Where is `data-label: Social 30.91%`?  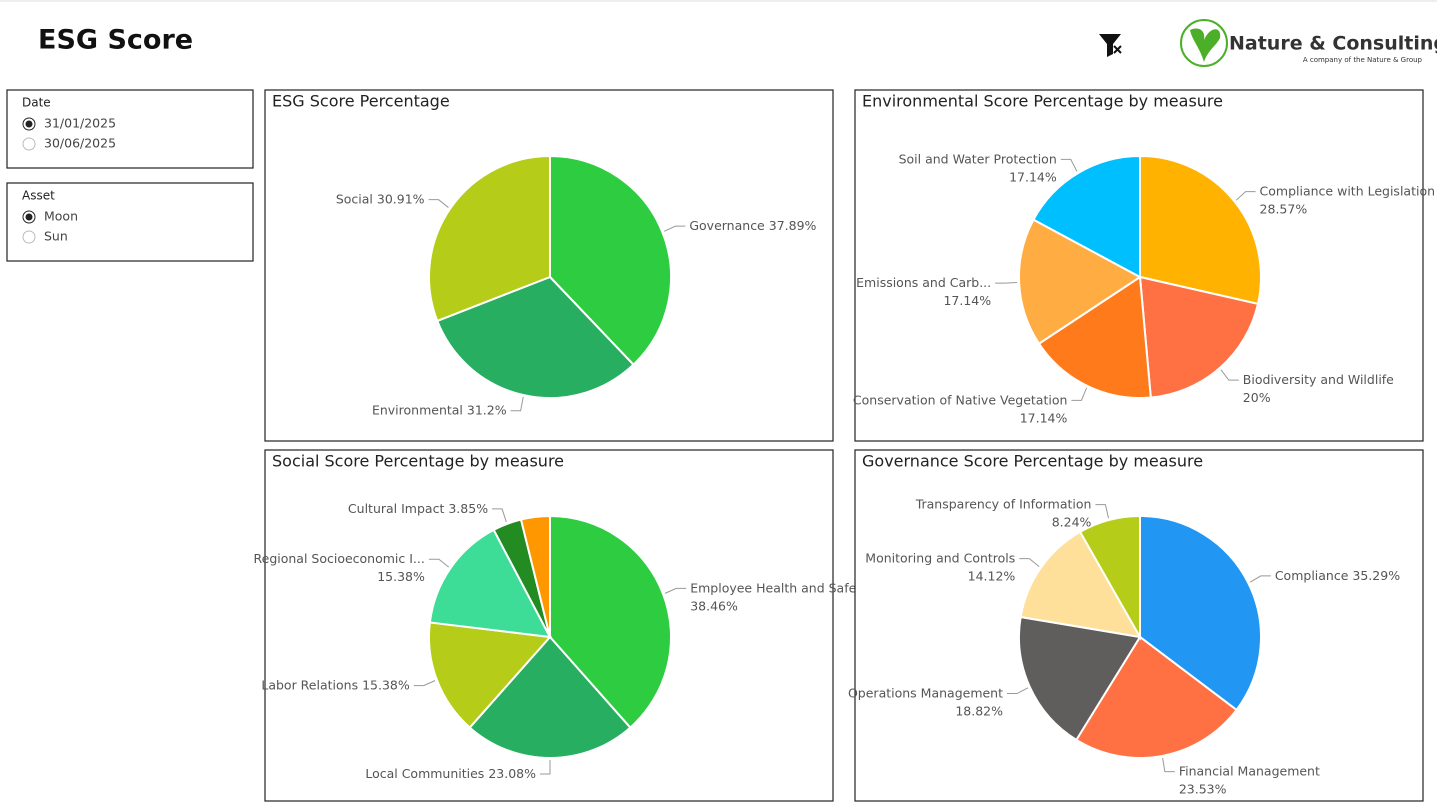 data-label: Social 30.91% is located at coordinates (380, 198).